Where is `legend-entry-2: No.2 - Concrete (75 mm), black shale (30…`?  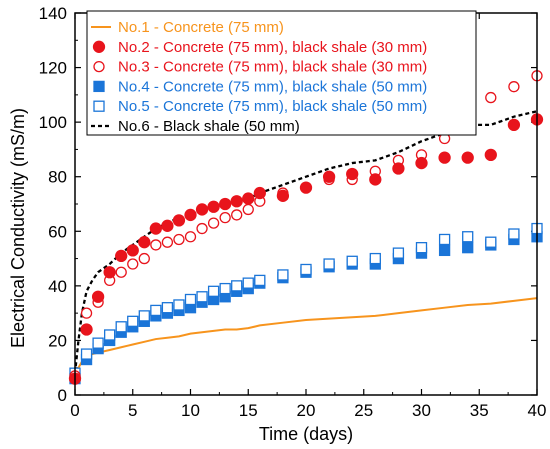
legend-entry-2: No.2 - Concrete (75 mm), black shale (30… is located at coordinates (272, 47).